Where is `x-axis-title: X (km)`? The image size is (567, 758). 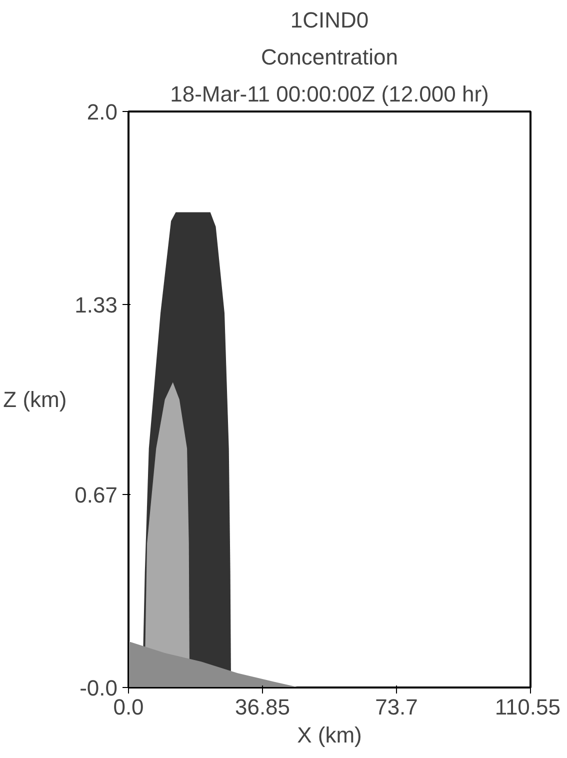 x-axis-title: X (km) is located at coordinates (329, 735).